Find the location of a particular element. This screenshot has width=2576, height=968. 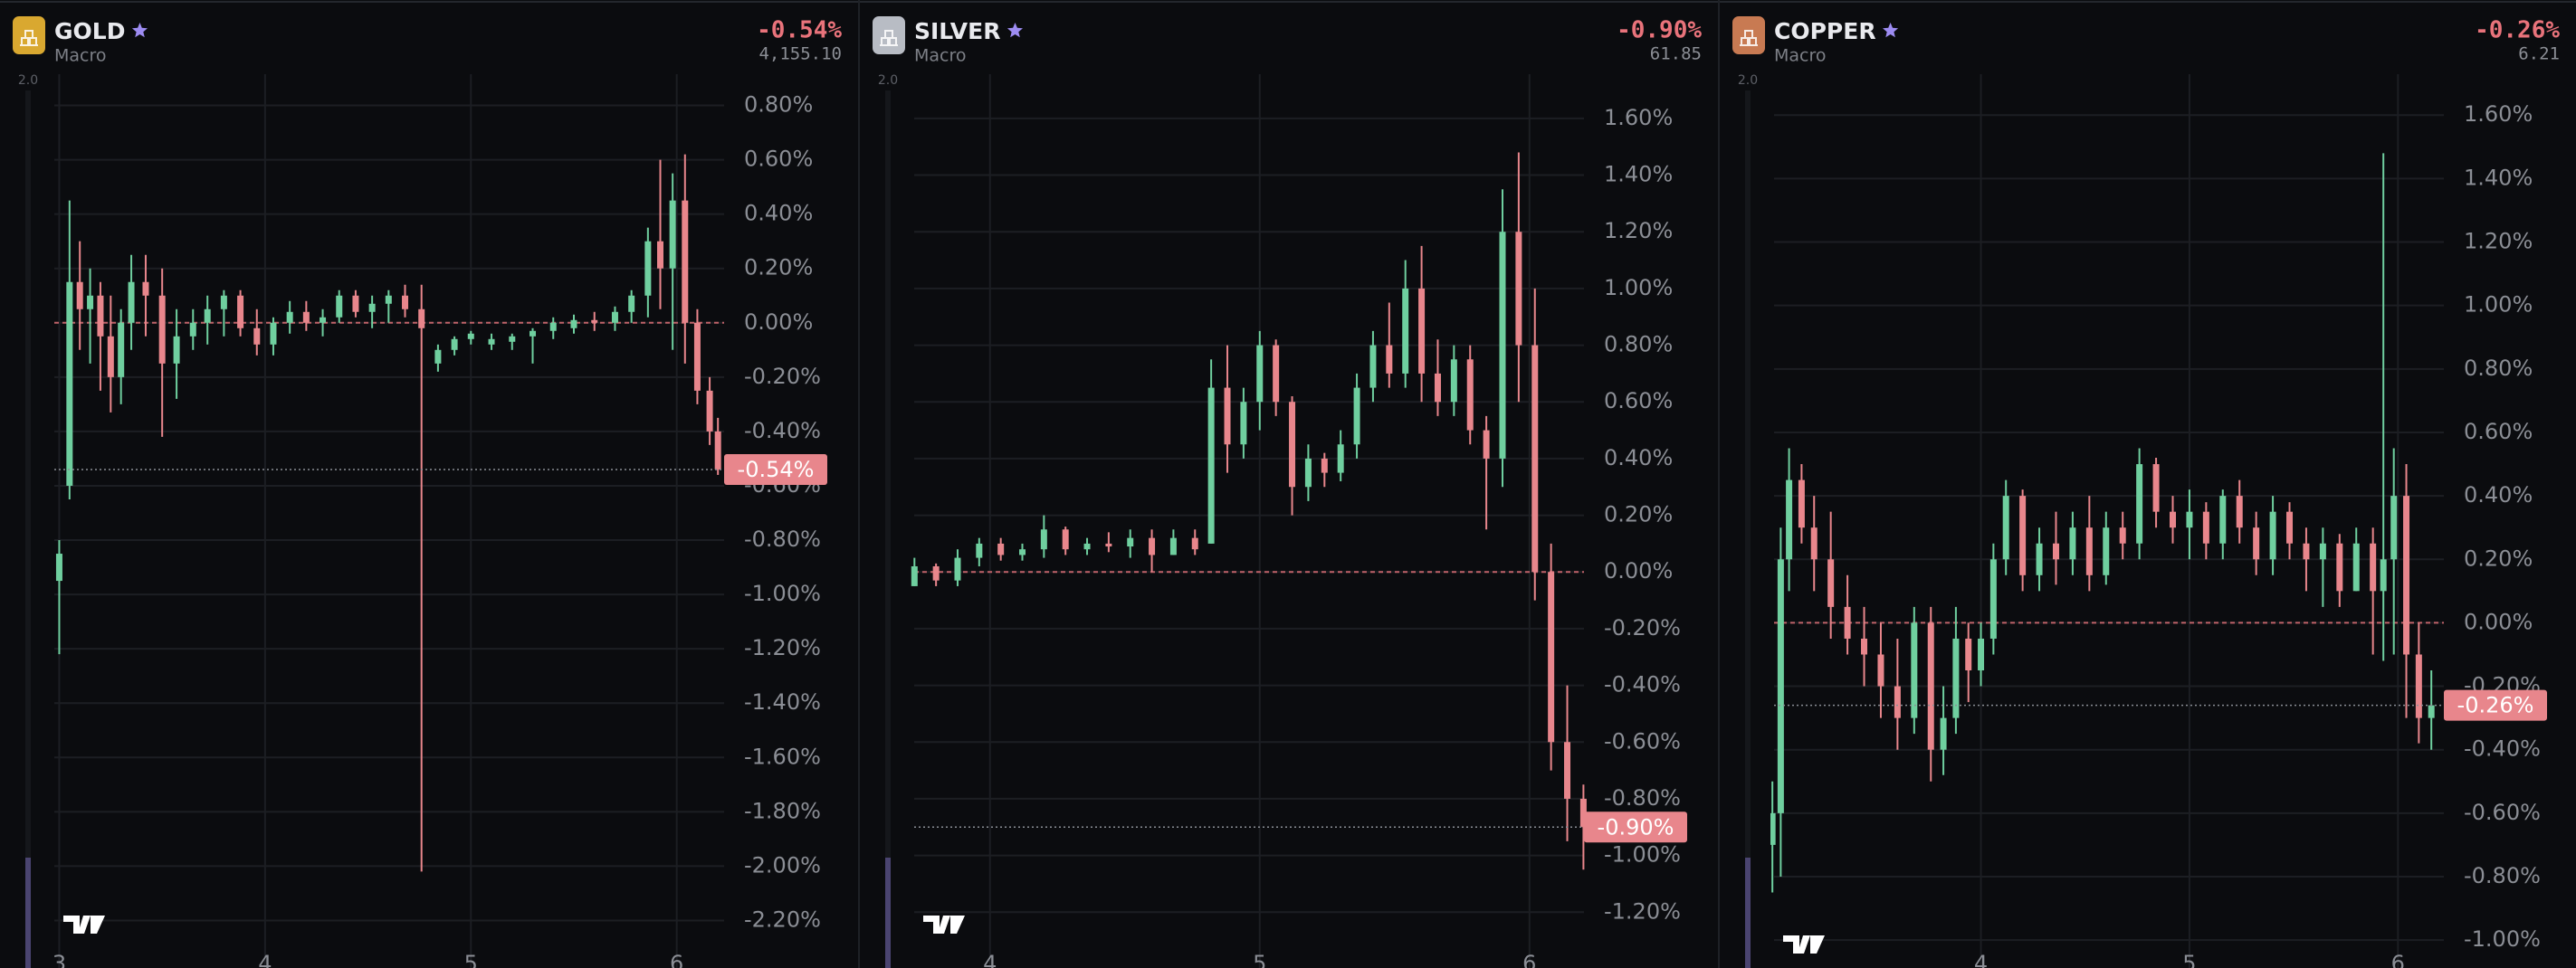

y-tick-label: -0.40% is located at coordinates (2502, 749).